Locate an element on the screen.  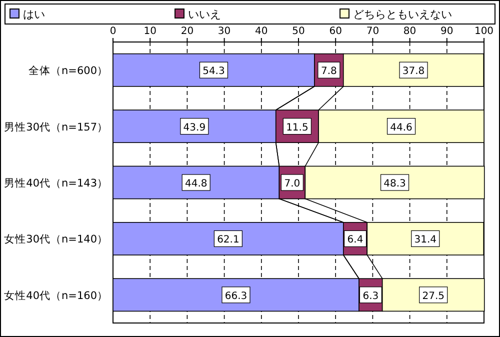
x-tick-label: 10 is located at coordinates (150, 31).